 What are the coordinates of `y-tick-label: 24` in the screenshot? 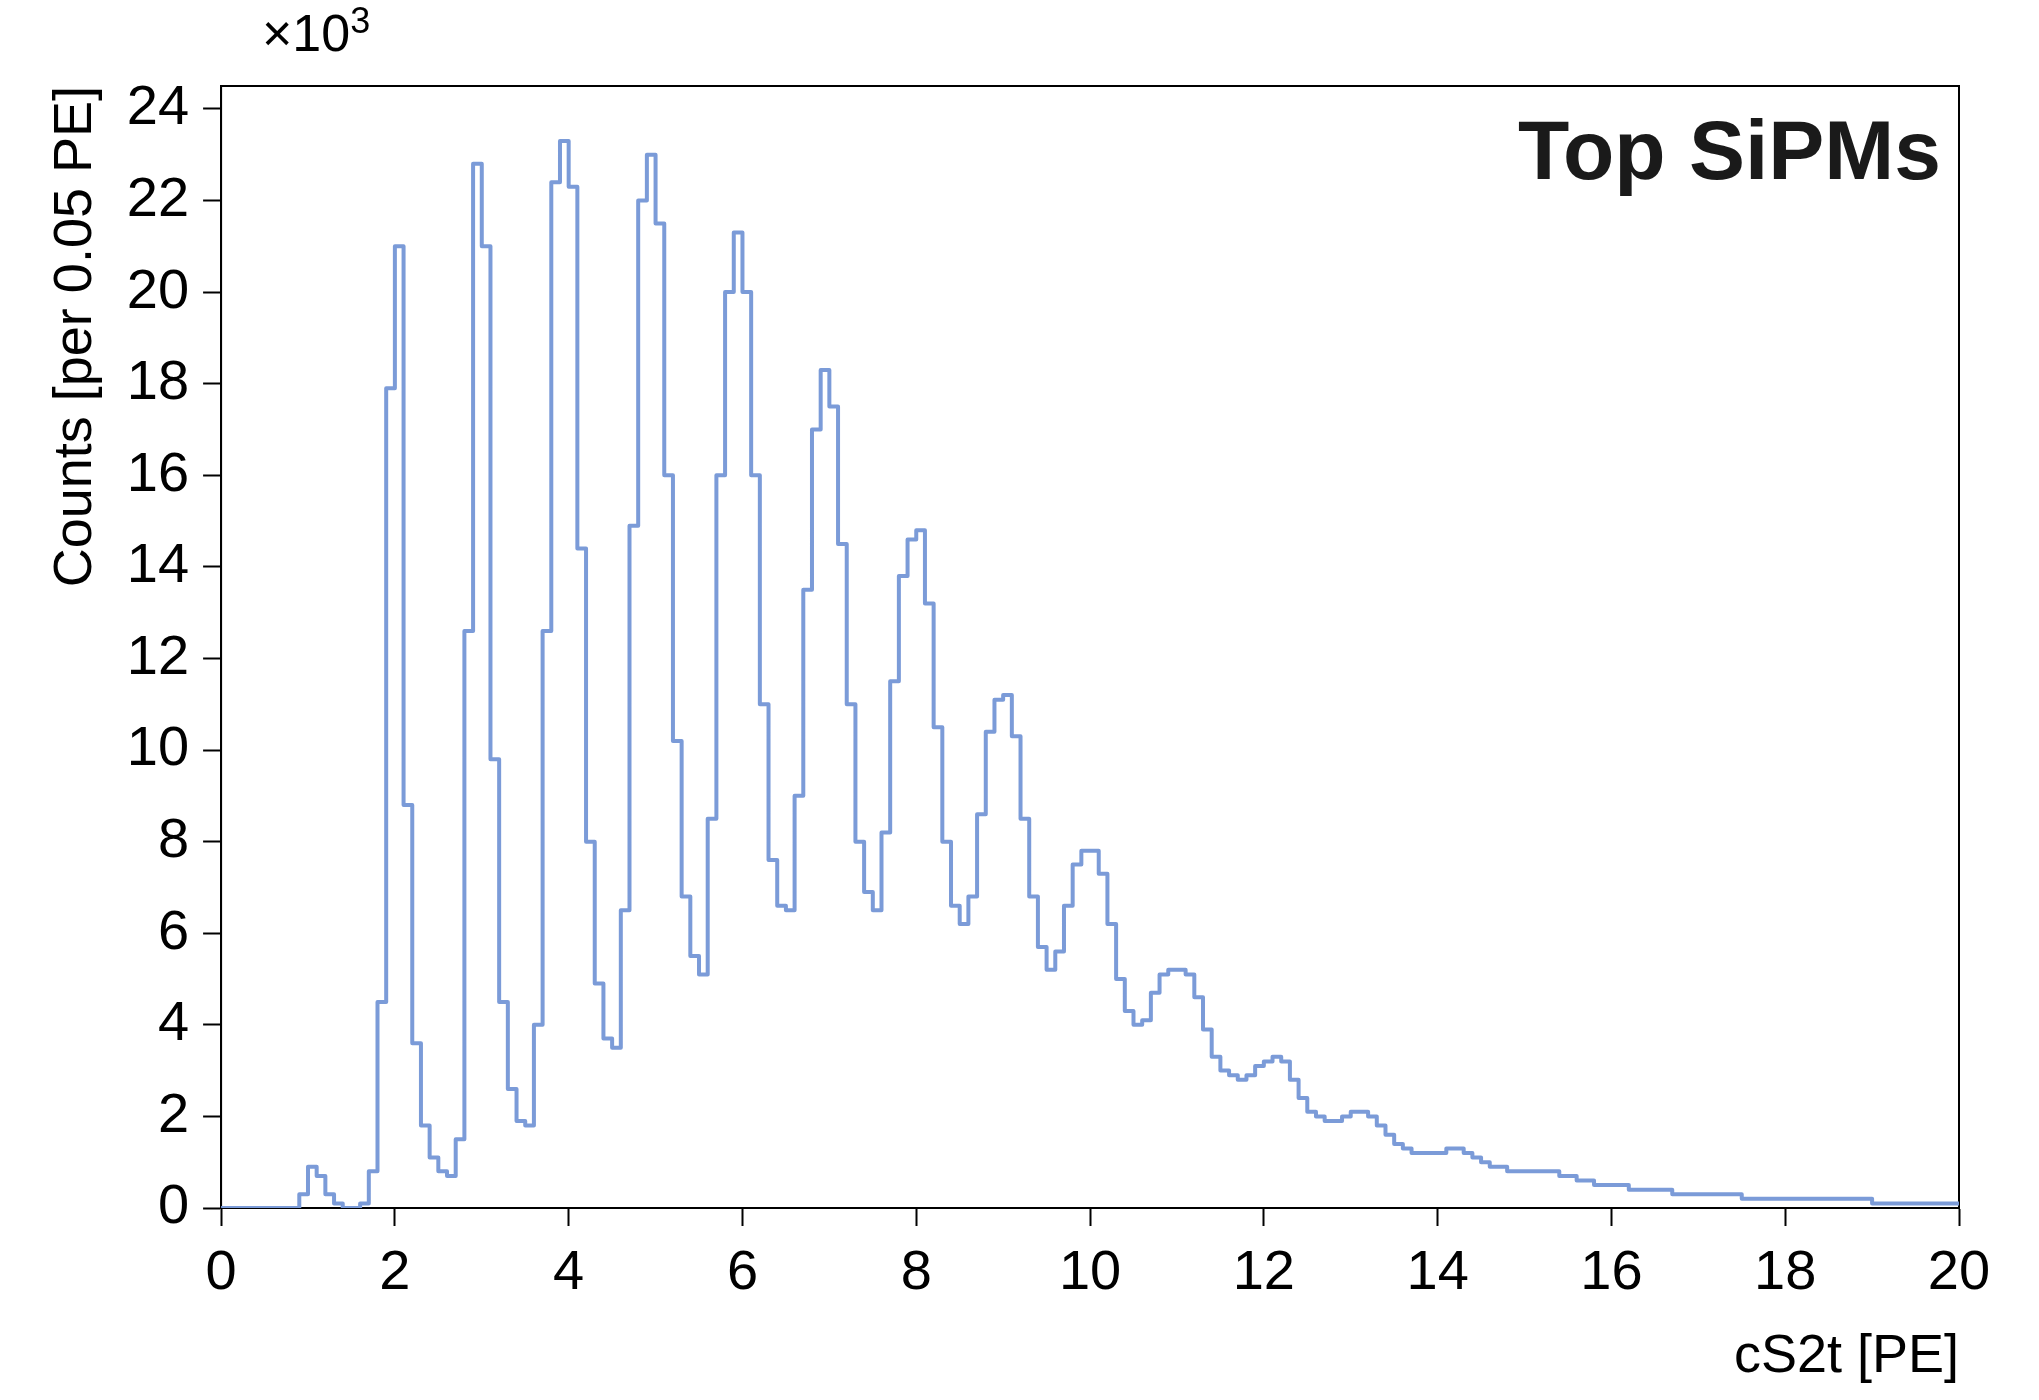 It's located at (158, 105).